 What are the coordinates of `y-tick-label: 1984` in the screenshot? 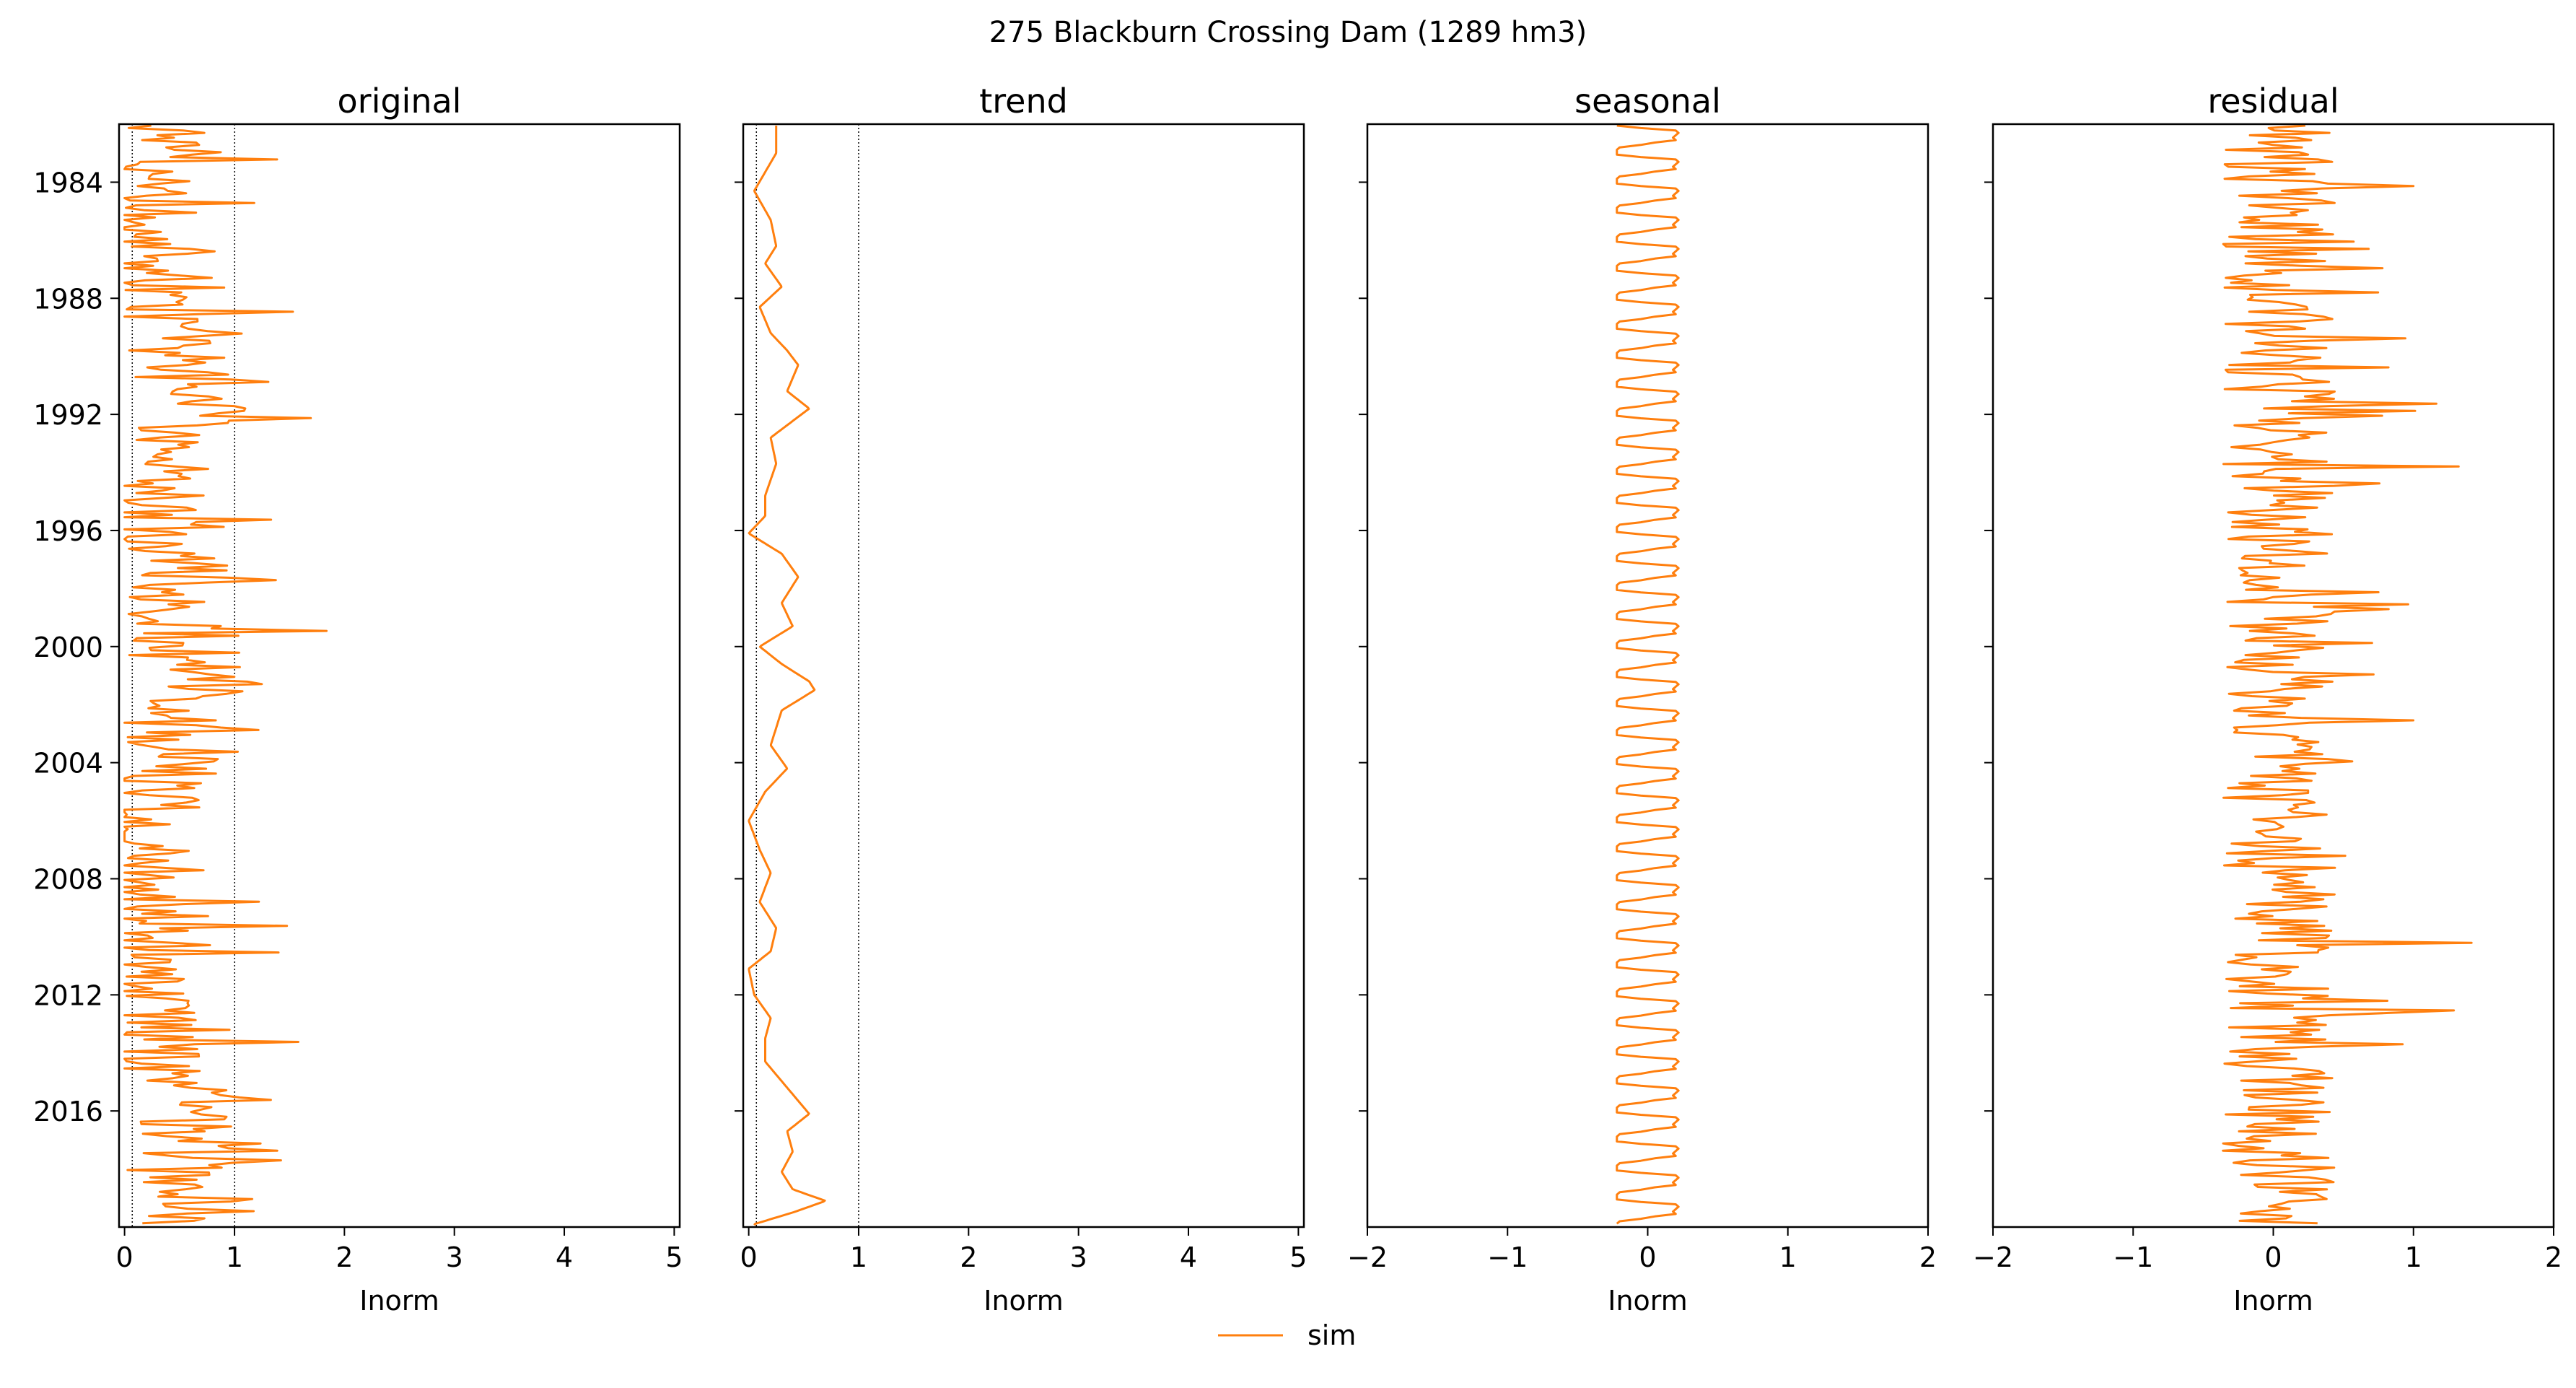 It's located at (68, 182).